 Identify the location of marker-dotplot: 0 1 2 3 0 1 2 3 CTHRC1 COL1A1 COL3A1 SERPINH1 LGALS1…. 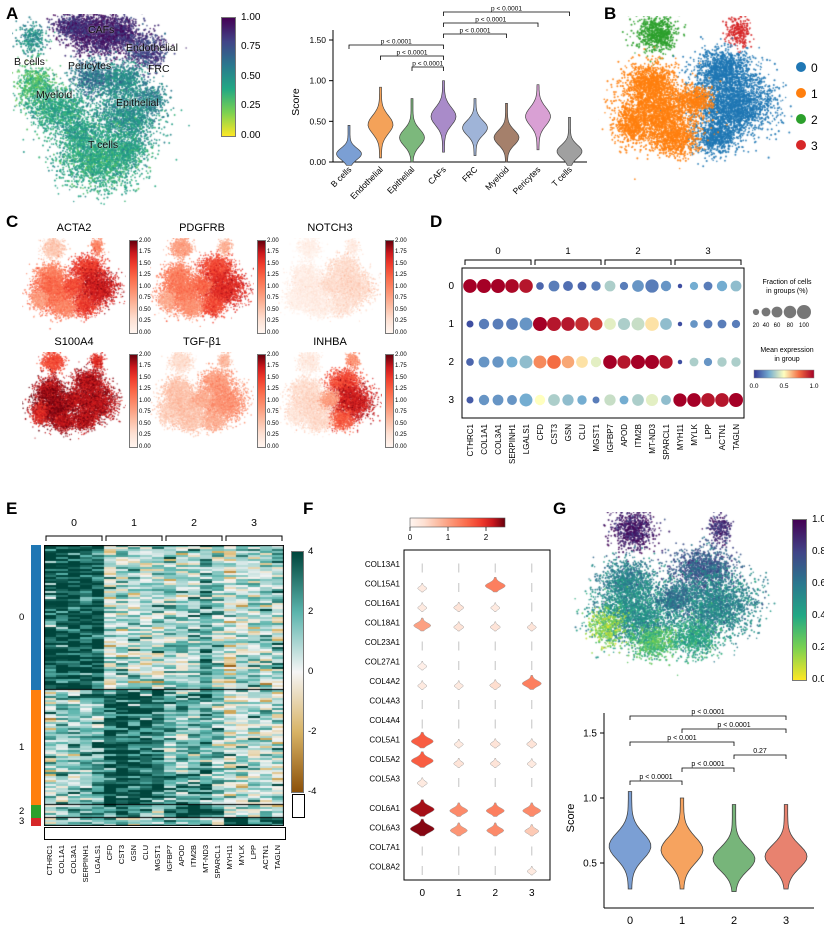
(633, 355).